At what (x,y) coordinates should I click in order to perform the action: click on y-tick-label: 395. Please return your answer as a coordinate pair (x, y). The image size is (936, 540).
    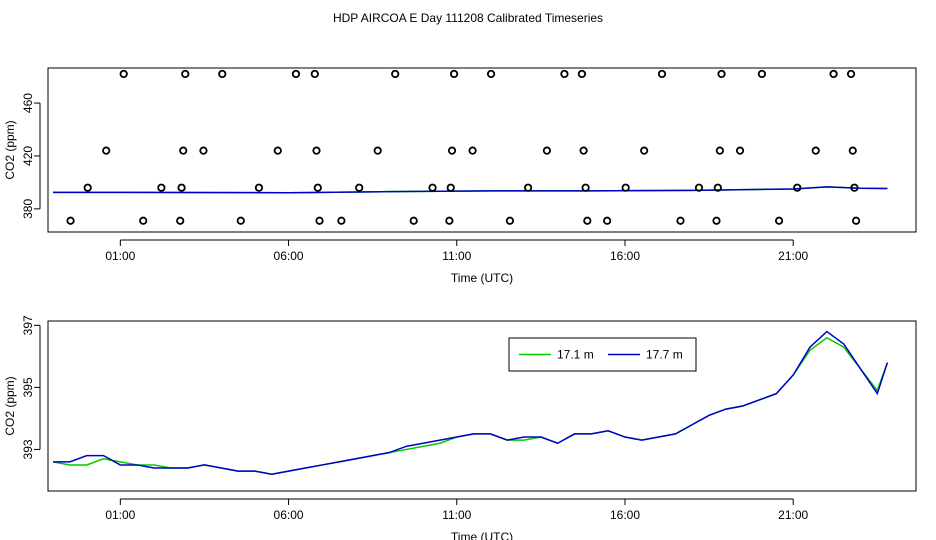
    Looking at the image, I should click on (28, 387).